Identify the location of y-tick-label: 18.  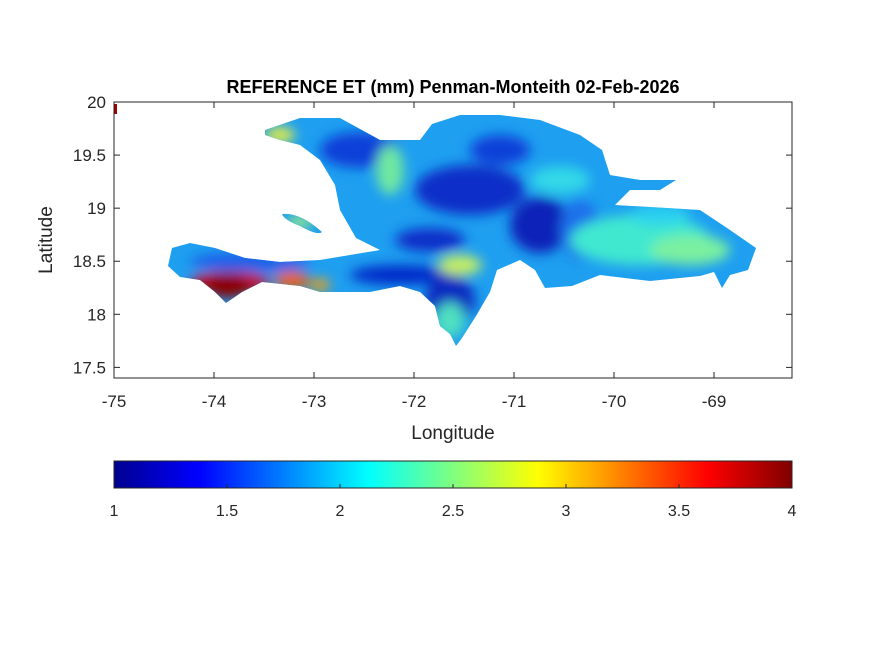
(96, 314).